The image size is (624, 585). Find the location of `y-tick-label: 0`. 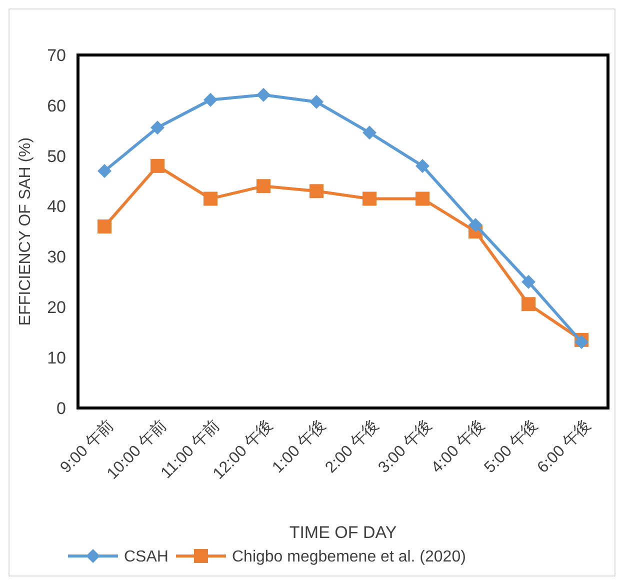

y-tick-label: 0 is located at coordinates (61, 408).